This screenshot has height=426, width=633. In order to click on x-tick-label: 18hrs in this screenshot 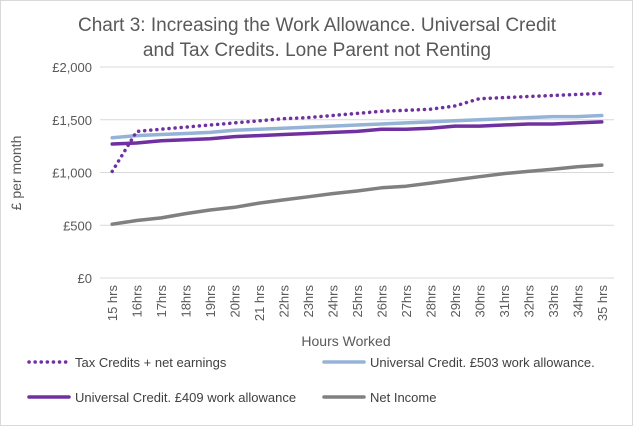, I will do `click(186, 301)`.